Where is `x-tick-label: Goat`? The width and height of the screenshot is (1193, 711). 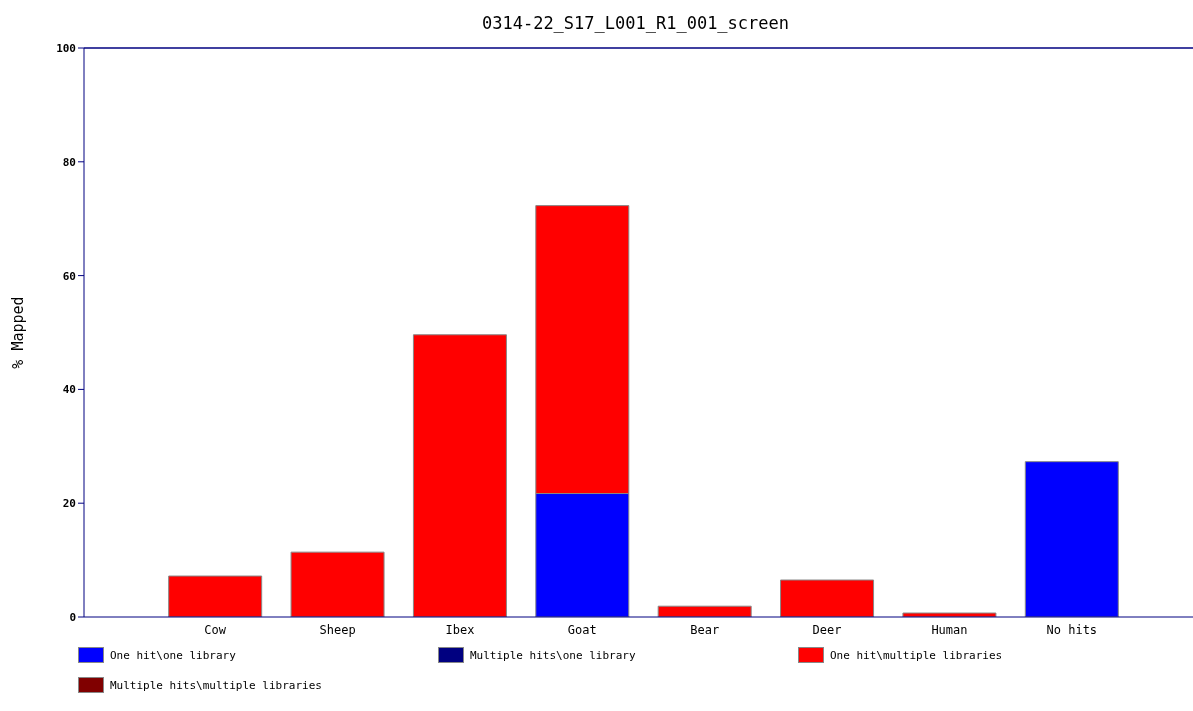
x-tick-label: Goat is located at coordinates (582, 629).